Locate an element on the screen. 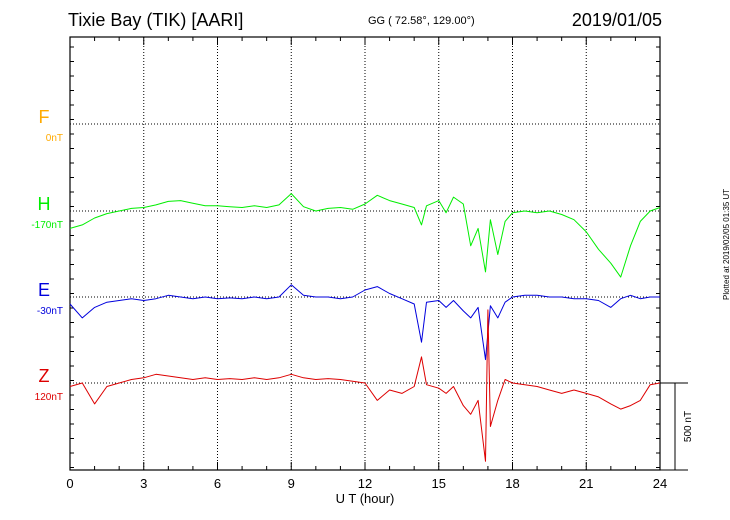  plotted-timestamp: Plotted at 2019/02/05 01:35 UT is located at coordinates (726, 244).